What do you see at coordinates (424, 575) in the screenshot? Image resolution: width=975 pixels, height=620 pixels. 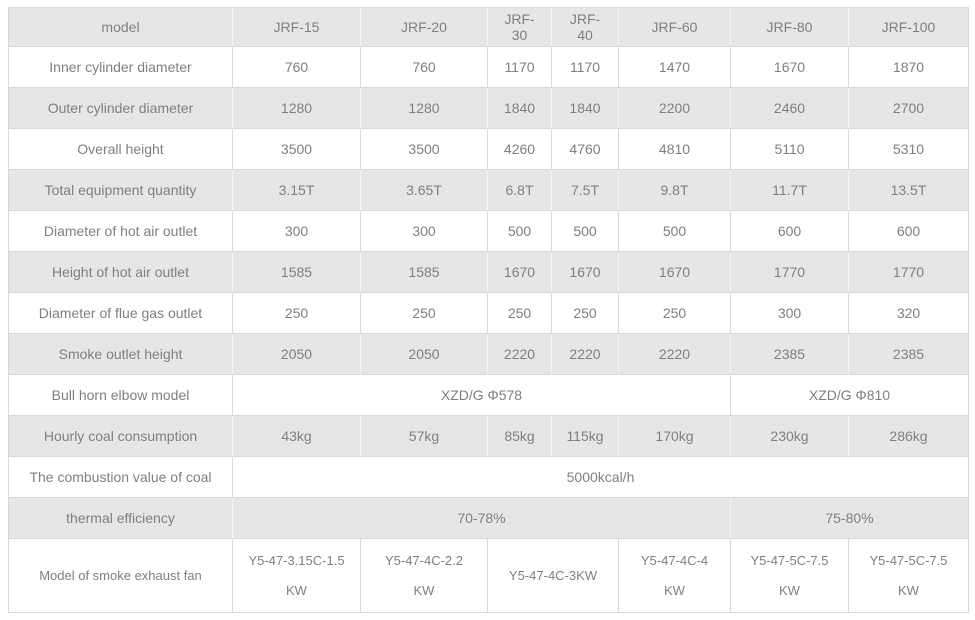 I see `value-cell: Y5-47-4C-2.2 KW` at bounding box center [424, 575].